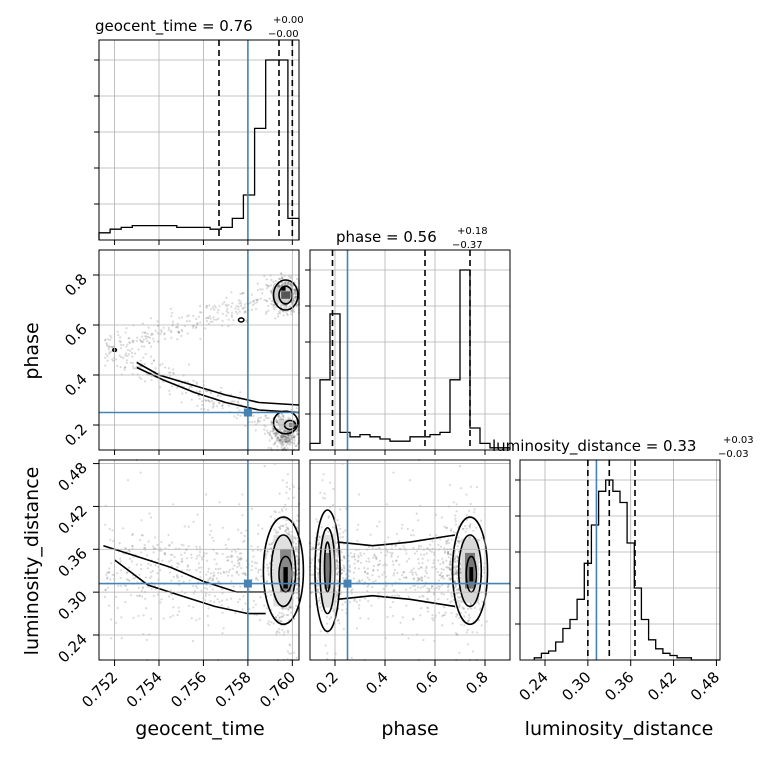  I want to click on y-tick-label-luminosity_distance: 0.42, so click(72, 520).